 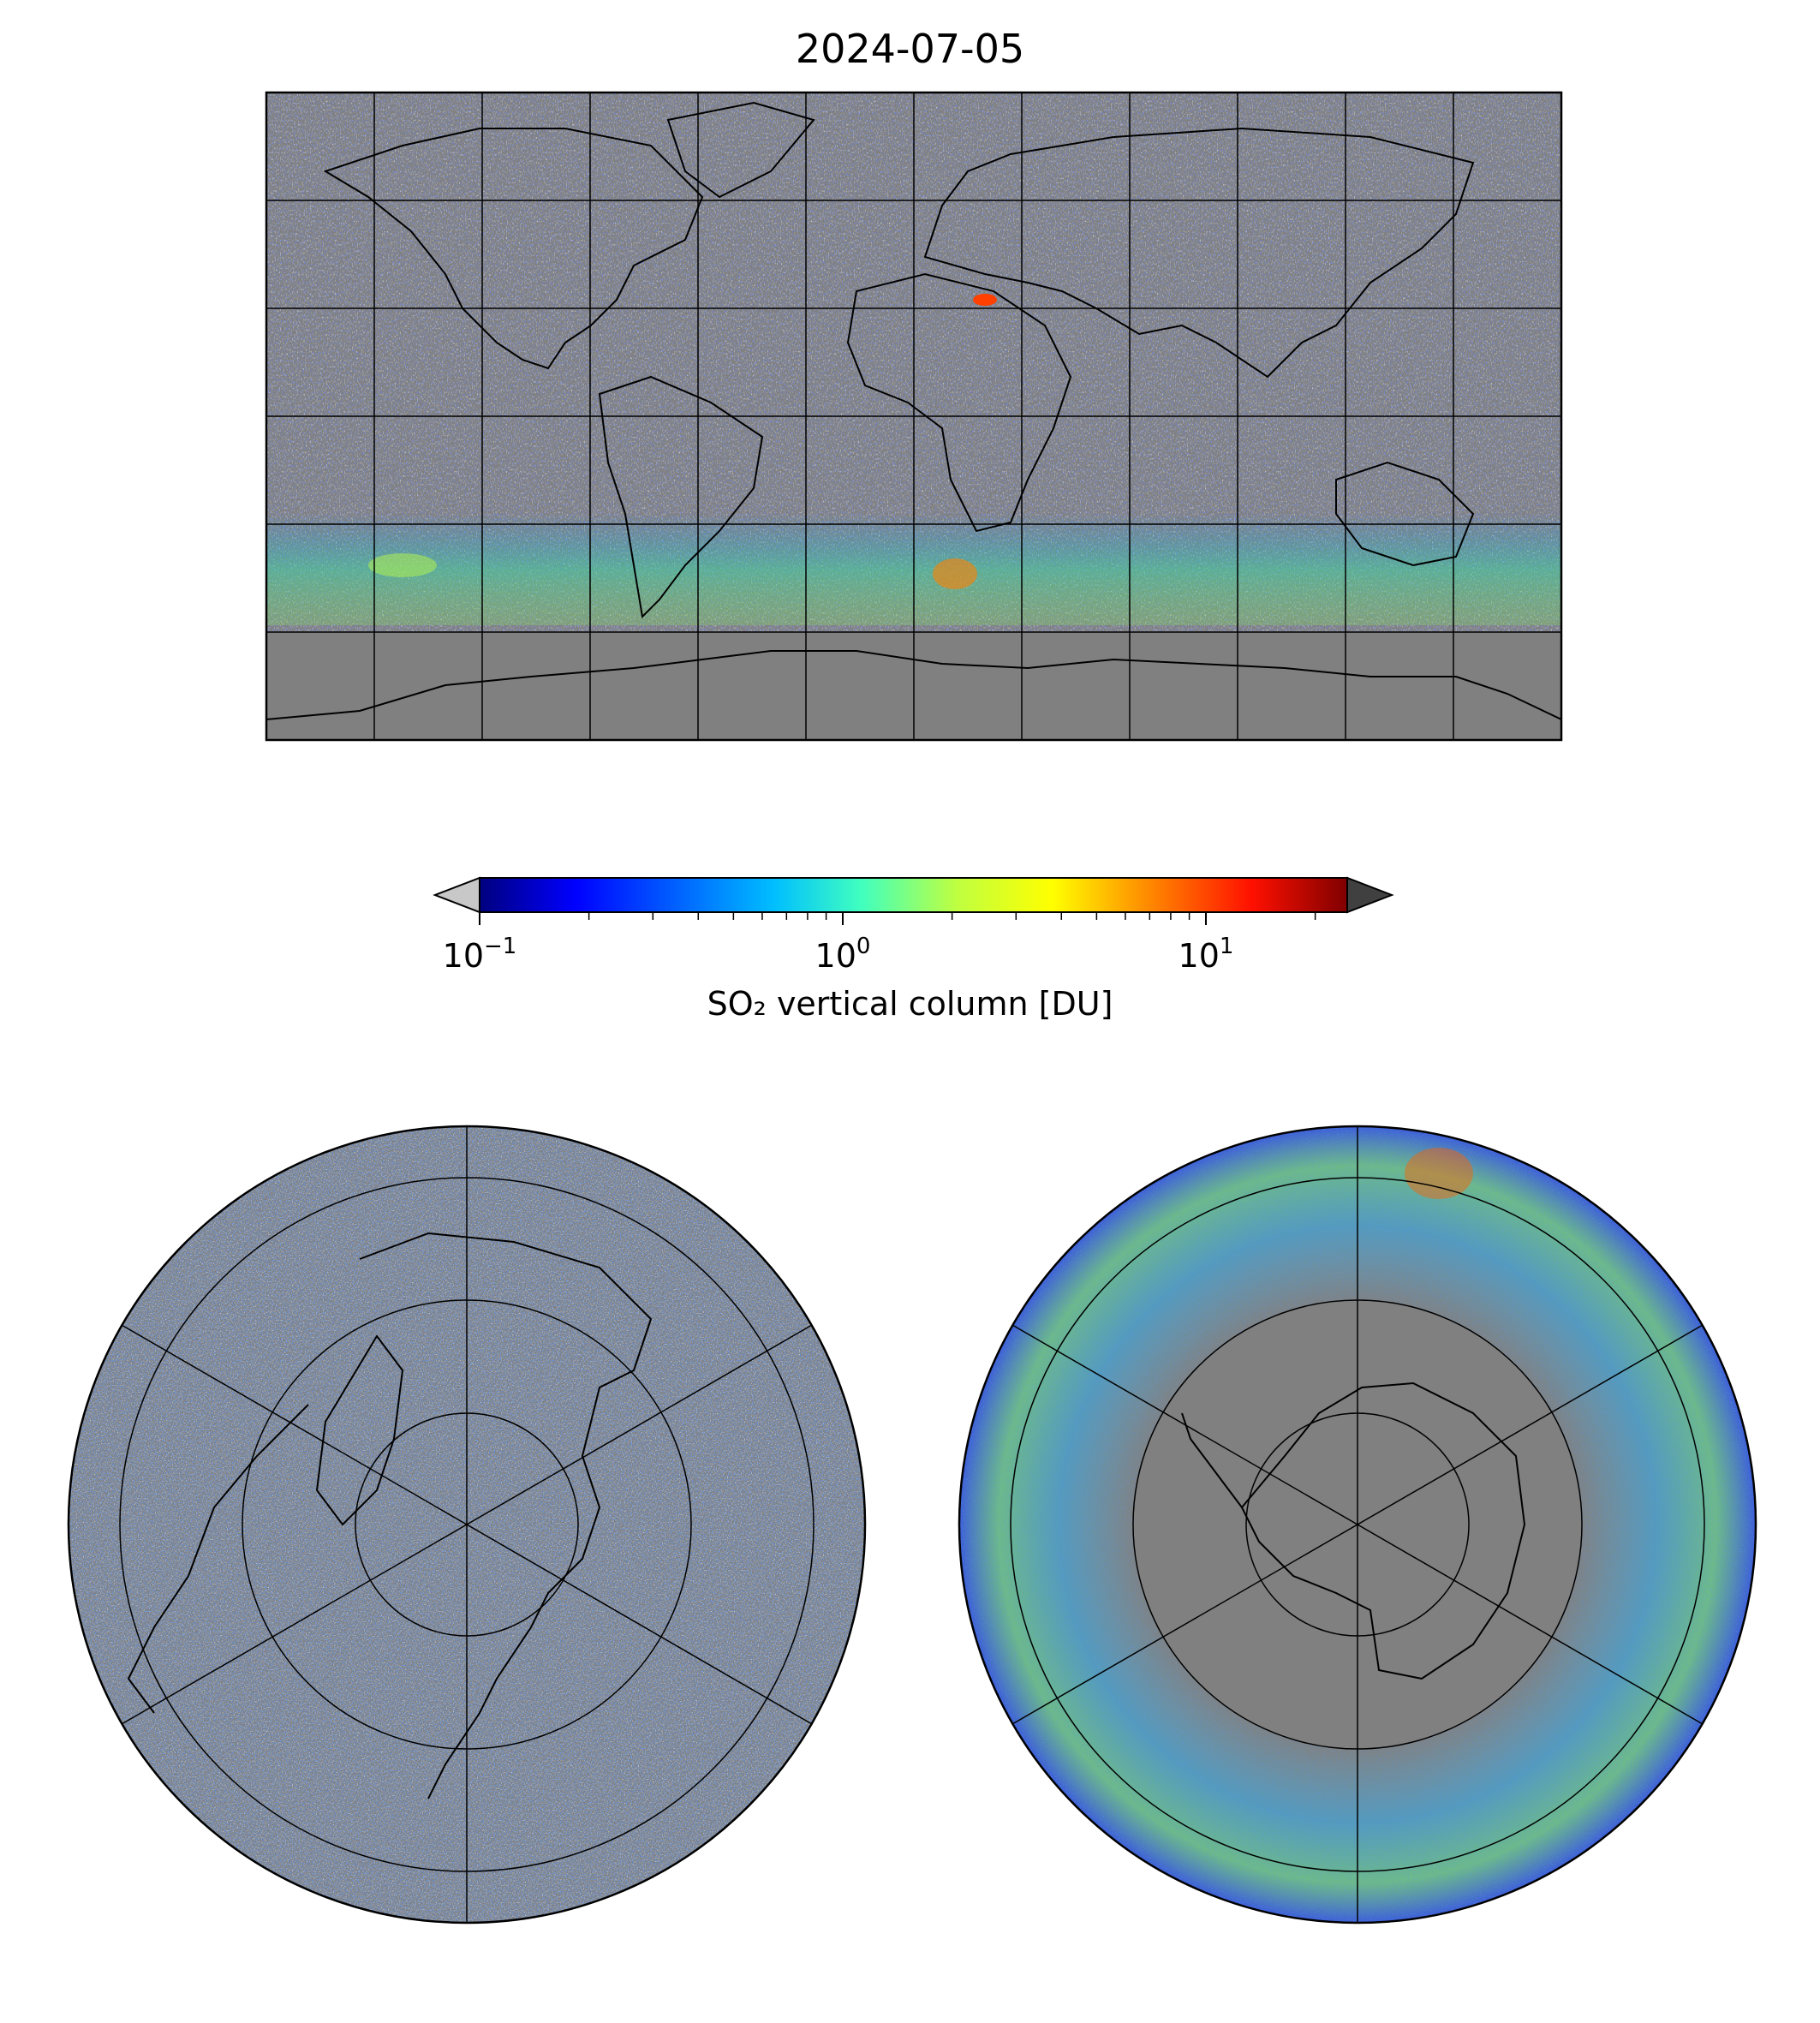 I want to click on colorbar-tick-label-1: 10⁰, so click(x=843, y=954).